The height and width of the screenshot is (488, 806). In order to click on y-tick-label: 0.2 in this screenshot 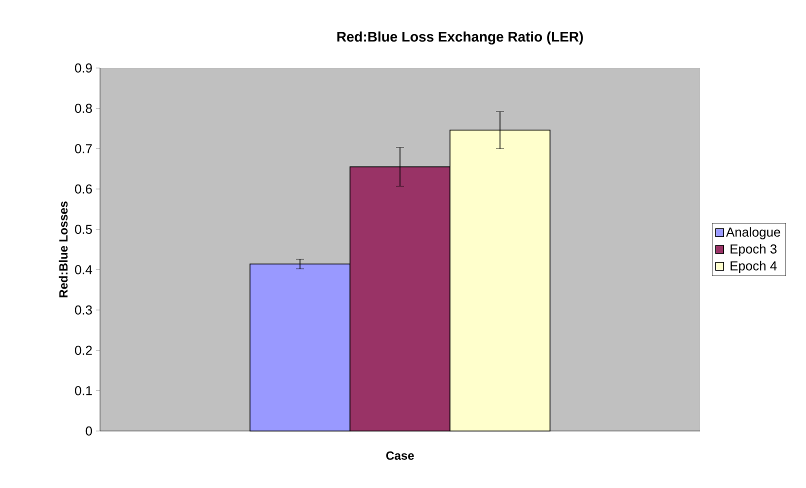, I will do `click(83, 350)`.